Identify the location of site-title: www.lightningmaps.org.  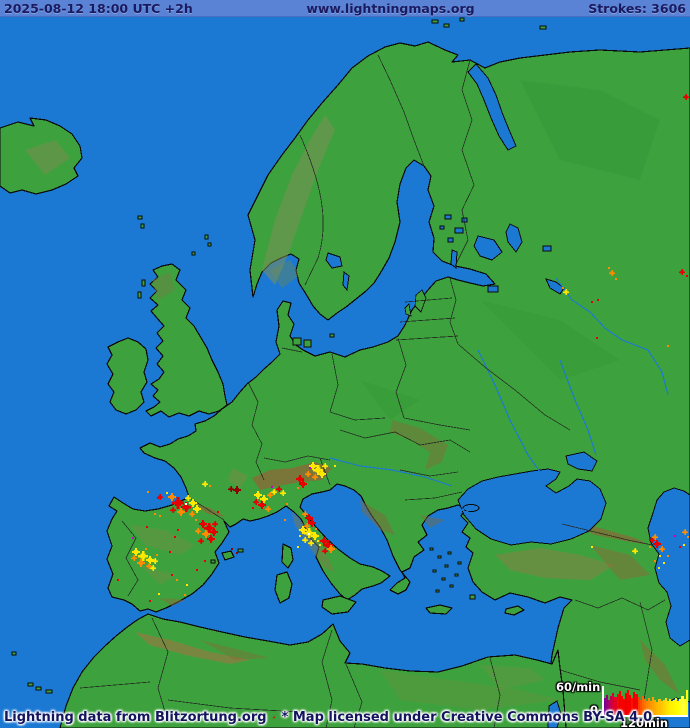
(390, 8).